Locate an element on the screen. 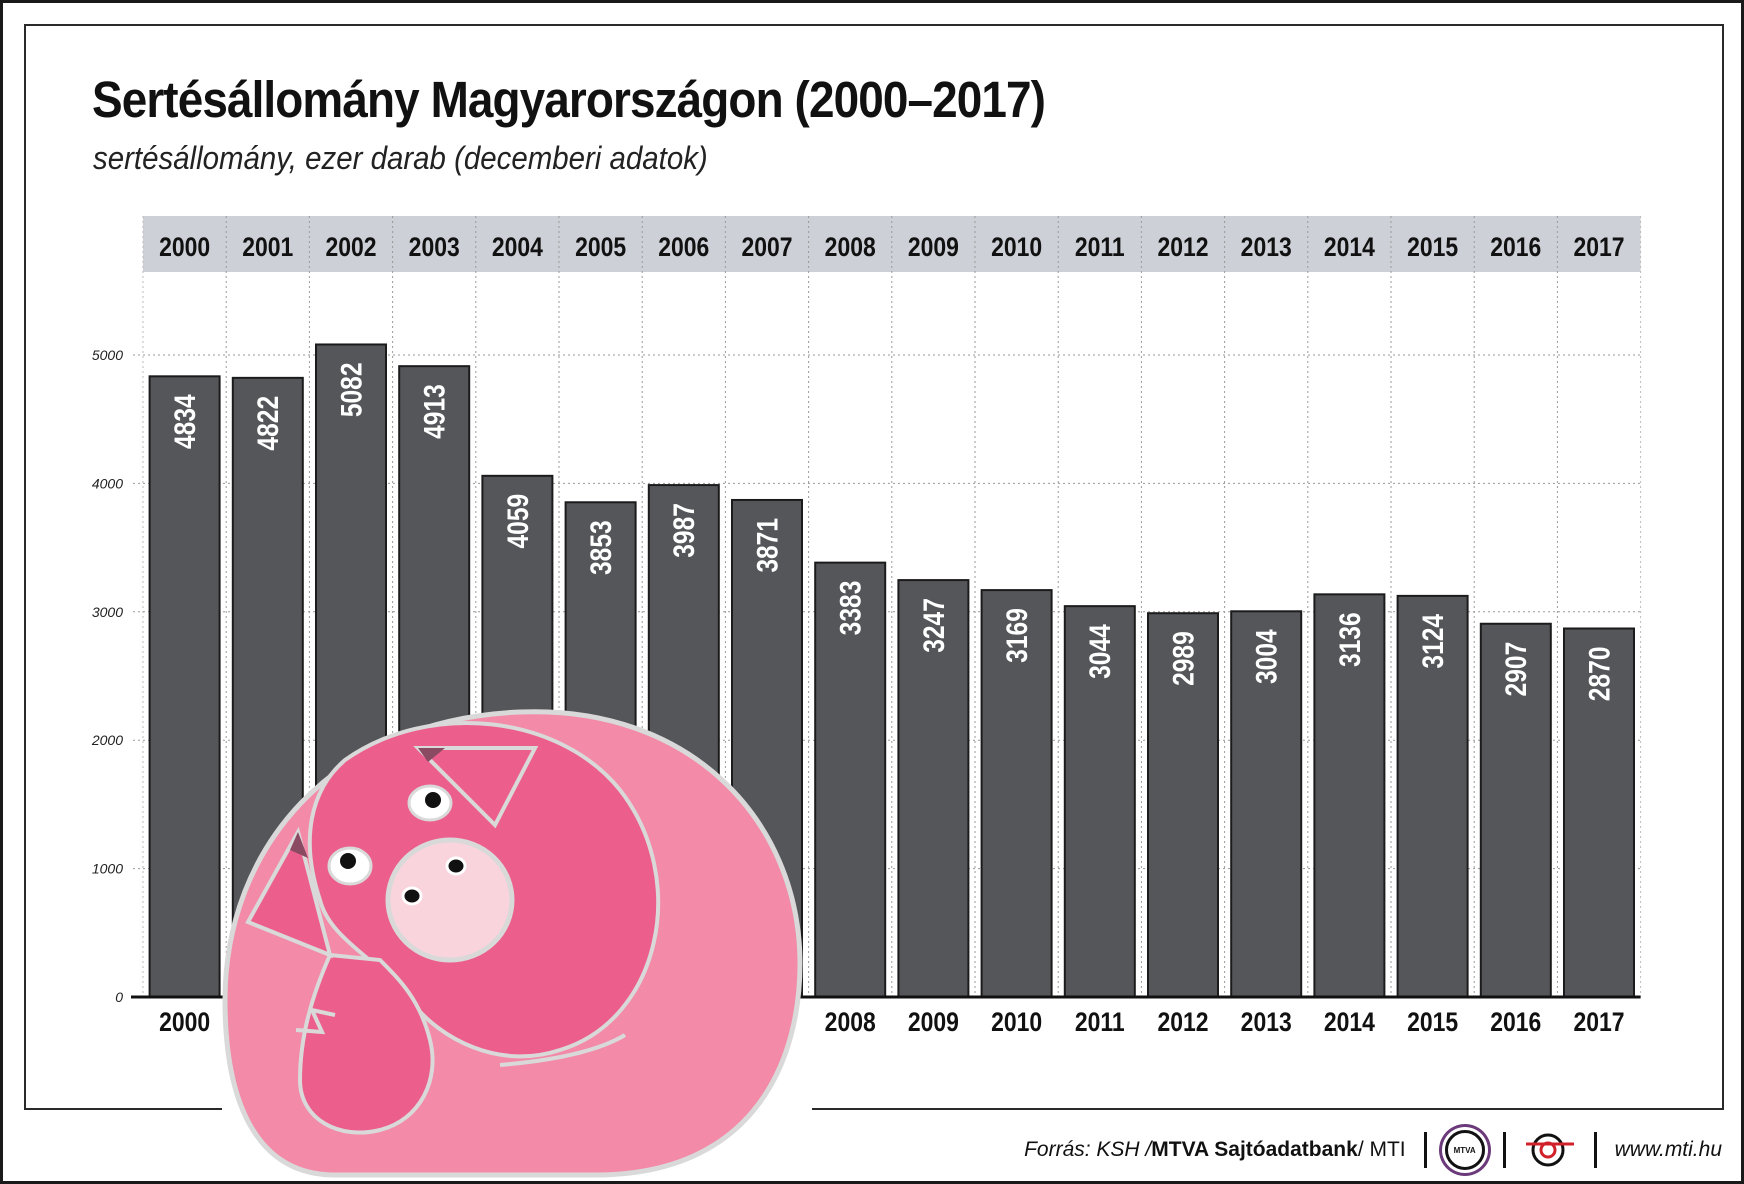  year-header-label: 2017 is located at coordinates (1598, 247).